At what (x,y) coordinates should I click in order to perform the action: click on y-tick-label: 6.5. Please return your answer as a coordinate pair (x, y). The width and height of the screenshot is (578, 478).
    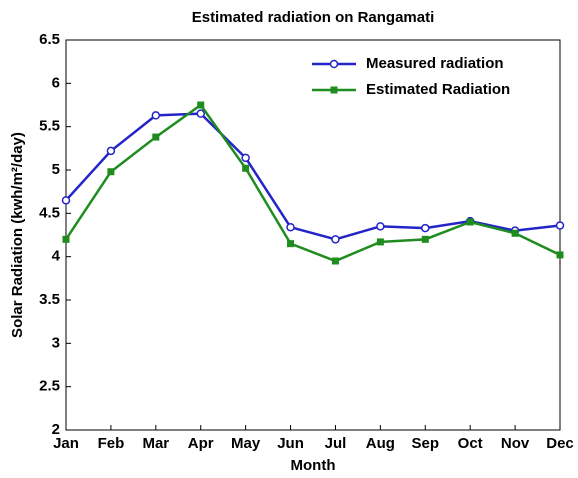
    Looking at the image, I should click on (49, 39).